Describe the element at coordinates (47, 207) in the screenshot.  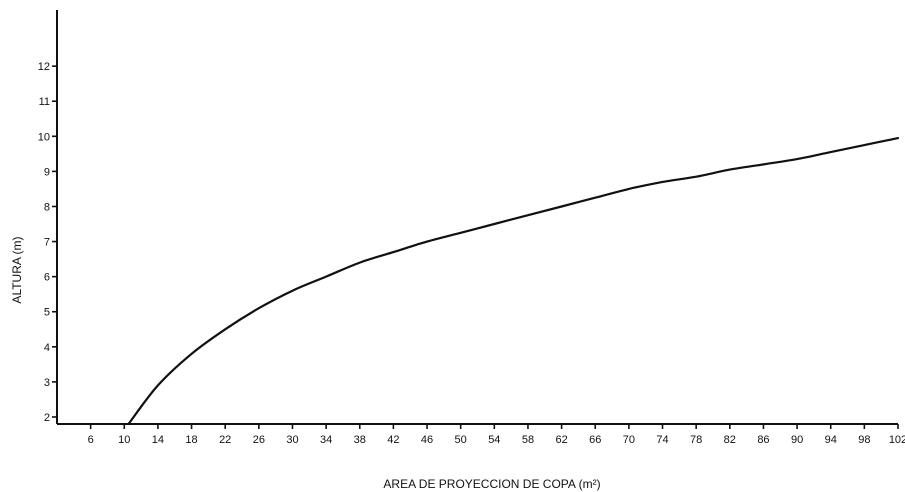
I see `y-tick-label: 8` at that location.